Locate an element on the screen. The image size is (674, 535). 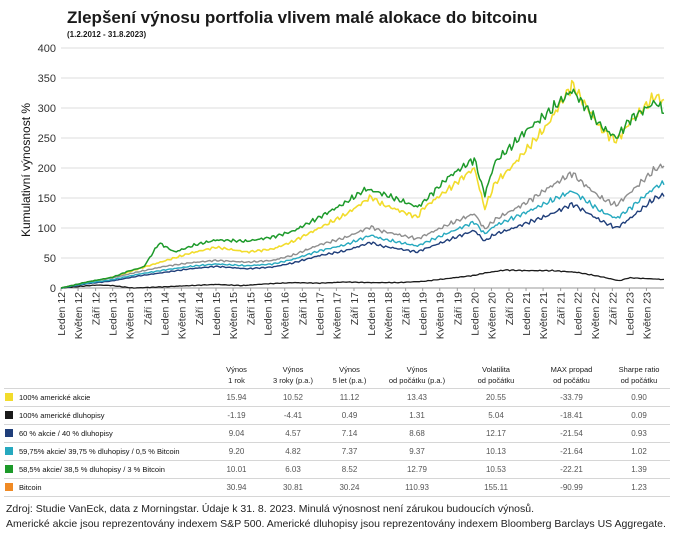
column-header: Výnos 5 let (p.a.) is located at coordinates (349, 374).